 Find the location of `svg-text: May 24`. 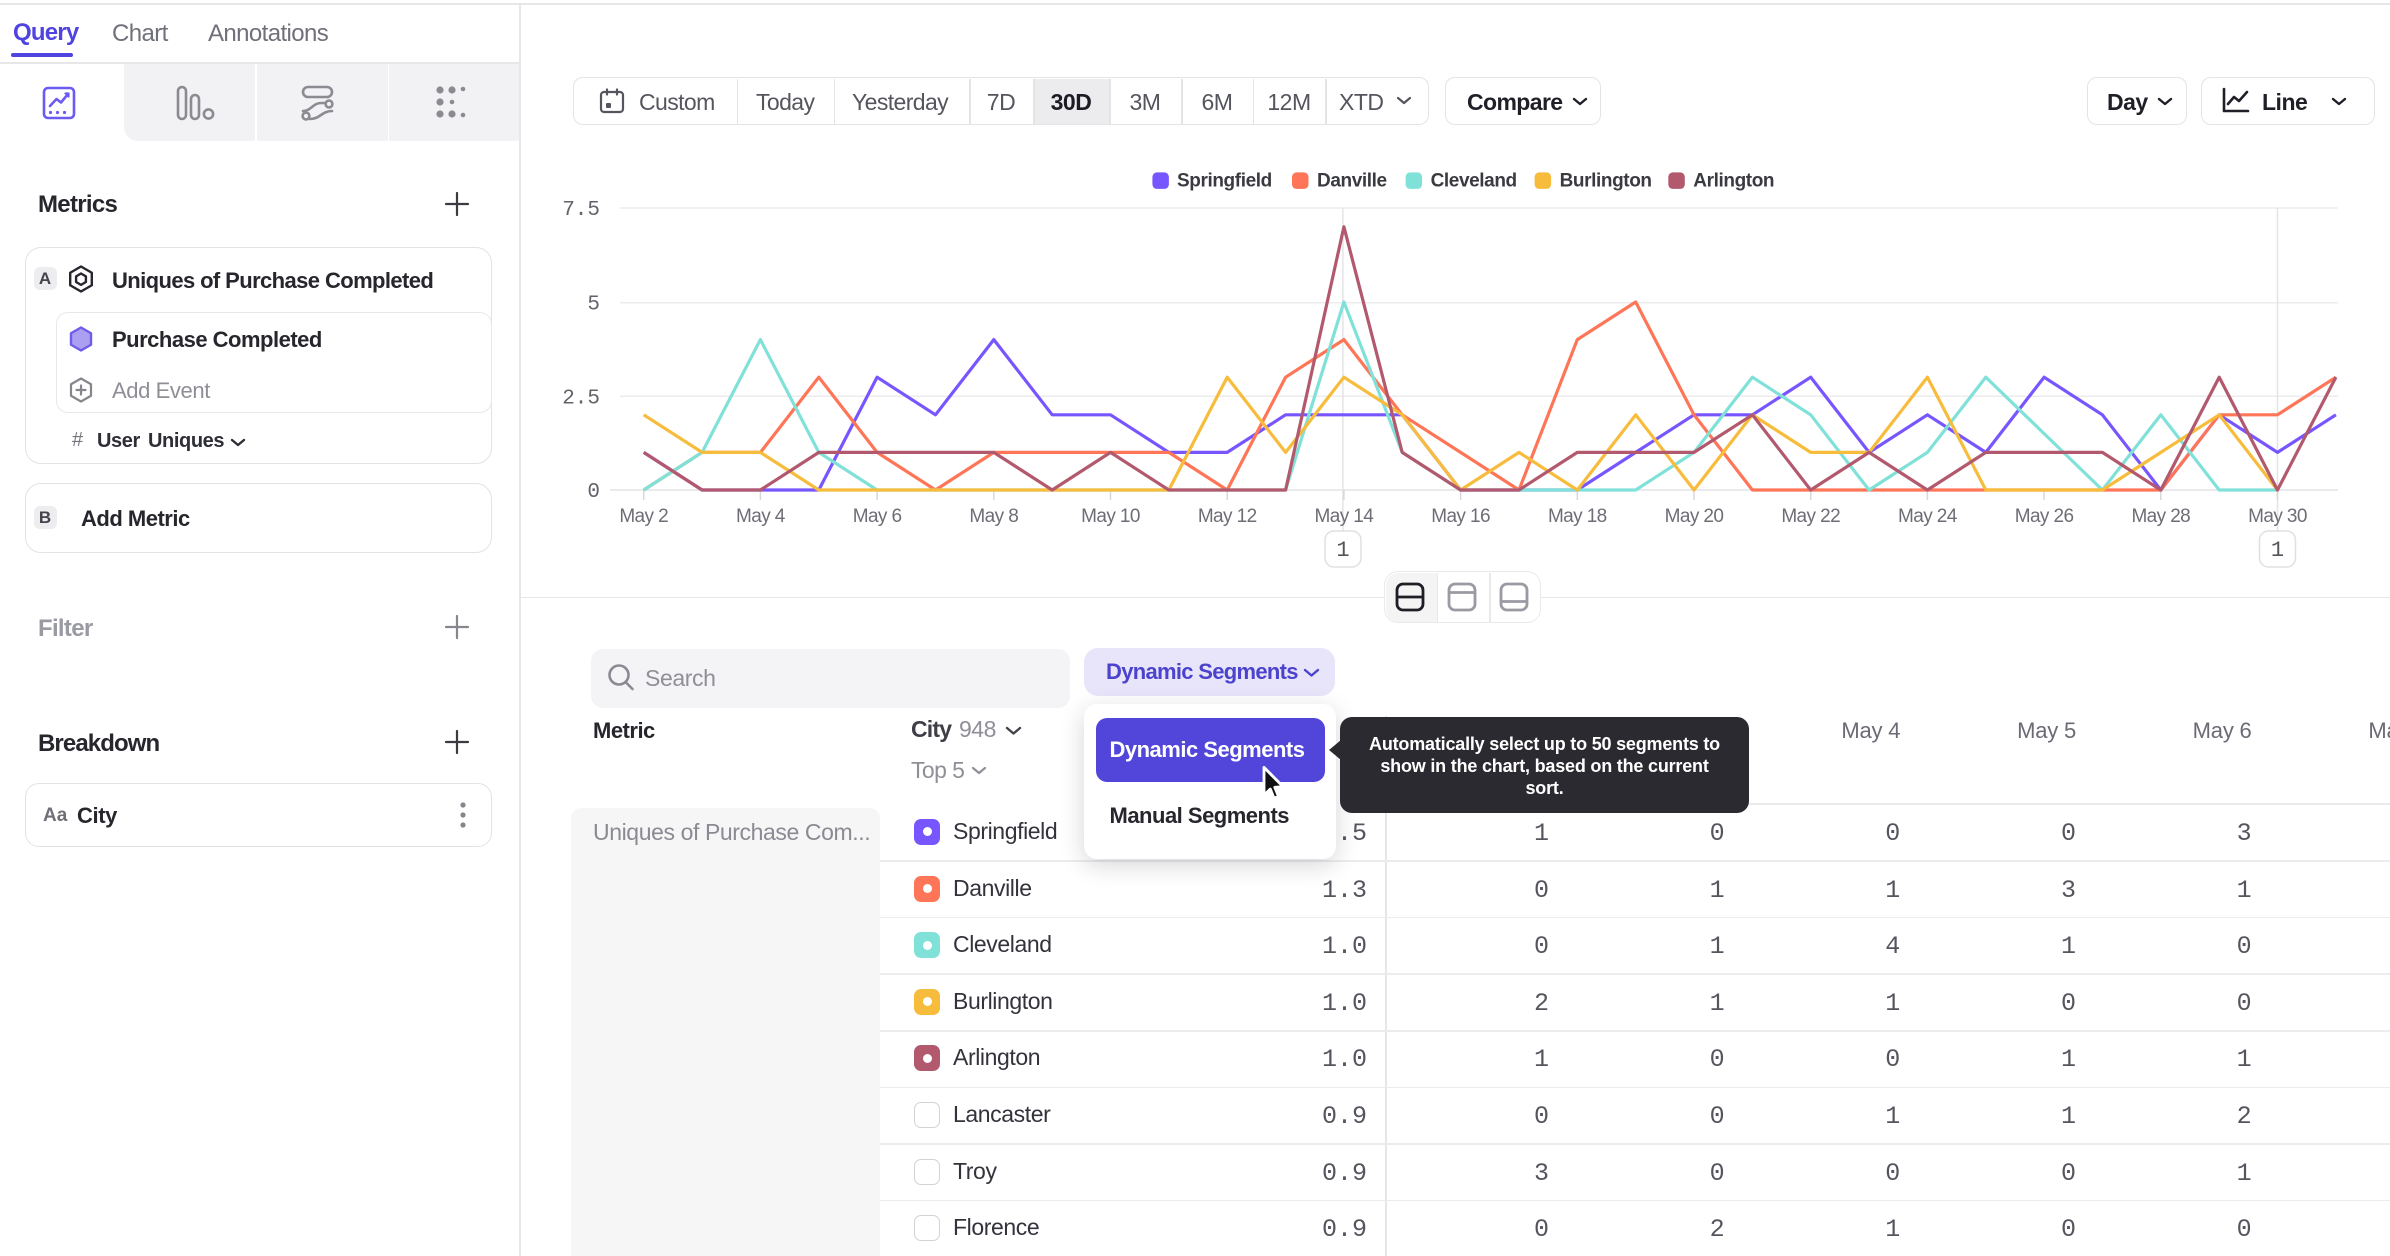

svg-text: May 24 is located at coordinates (1928, 516).